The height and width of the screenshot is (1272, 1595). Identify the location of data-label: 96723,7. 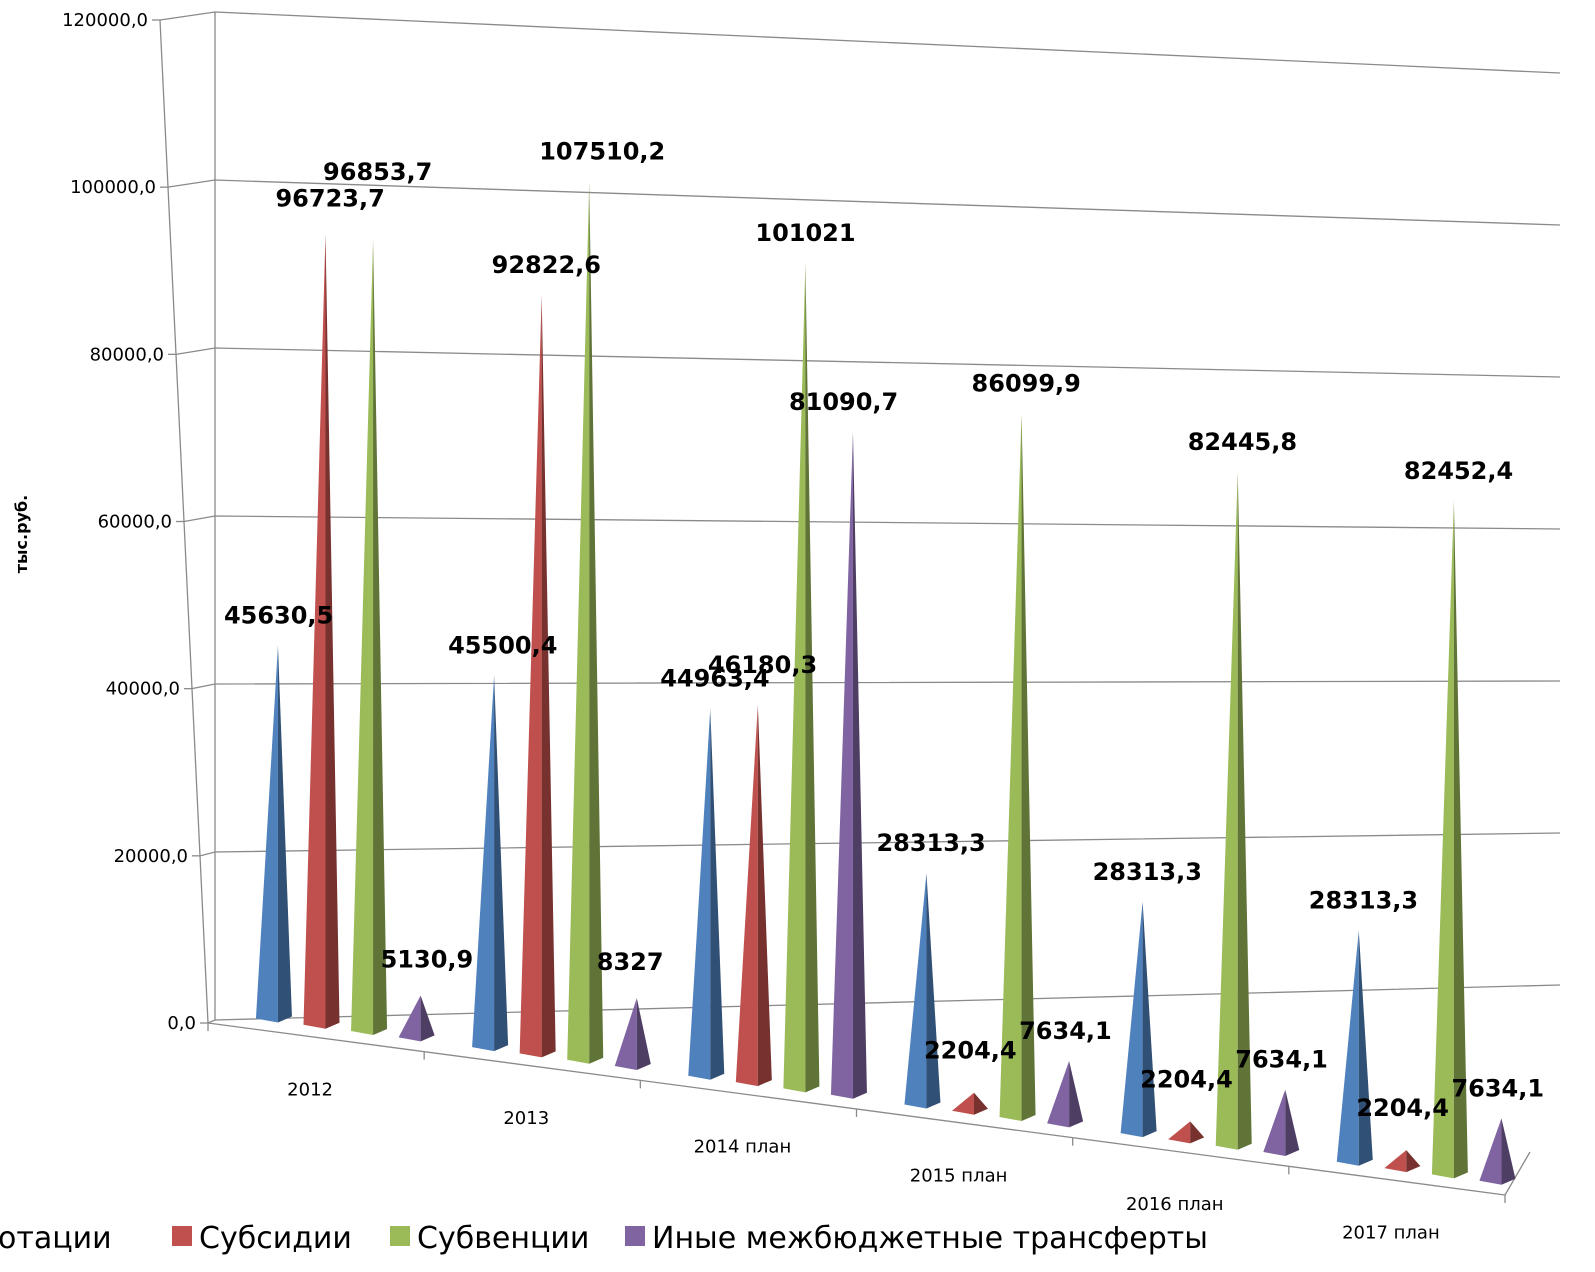
(329, 199).